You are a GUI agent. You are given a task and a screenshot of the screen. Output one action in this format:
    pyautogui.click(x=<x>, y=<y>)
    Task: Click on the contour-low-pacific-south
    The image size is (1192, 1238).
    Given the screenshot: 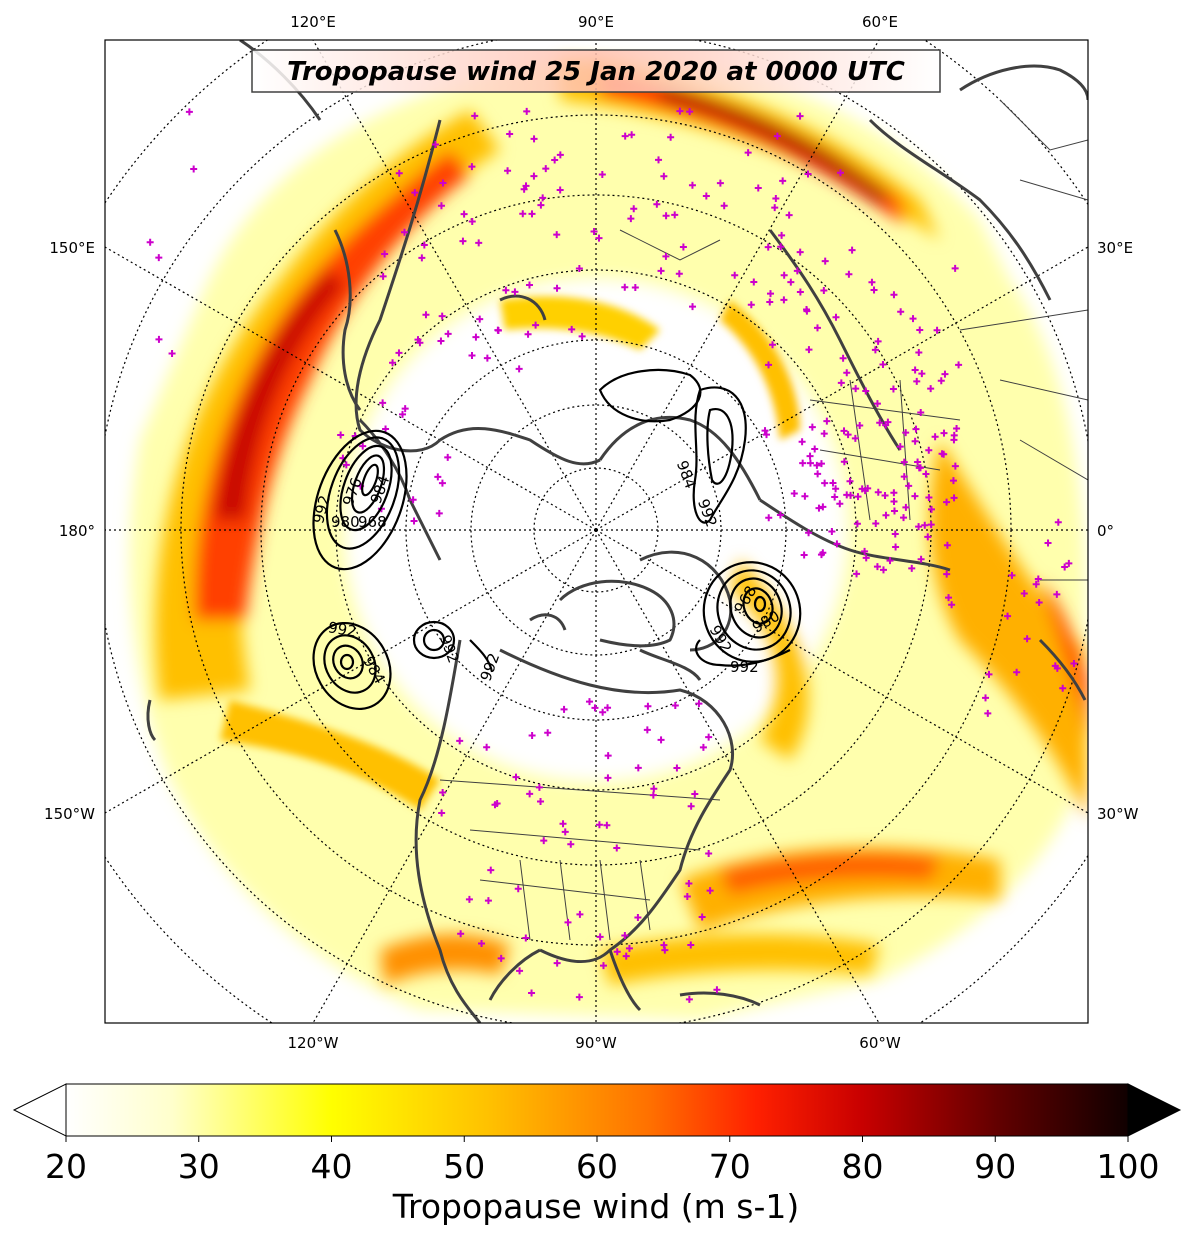 What is the action you would take?
    pyautogui.click(x=352, y=666)
    